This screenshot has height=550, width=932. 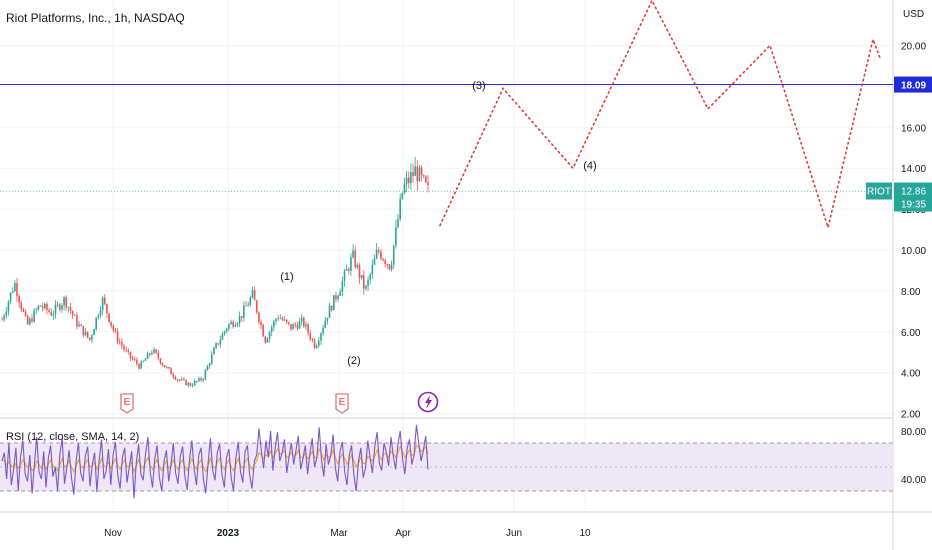 What do you see at coordinates (428, 402) in the screenshot?
I see `lightning-icon` at bounding box center [428, 402].